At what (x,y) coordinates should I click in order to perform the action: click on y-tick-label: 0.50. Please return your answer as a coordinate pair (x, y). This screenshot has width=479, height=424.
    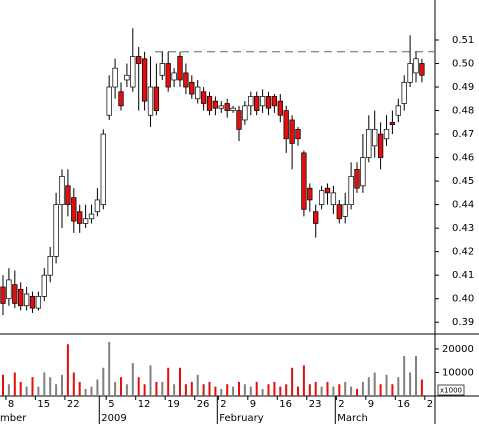
    Looking at the image, I should click on (463, 64).